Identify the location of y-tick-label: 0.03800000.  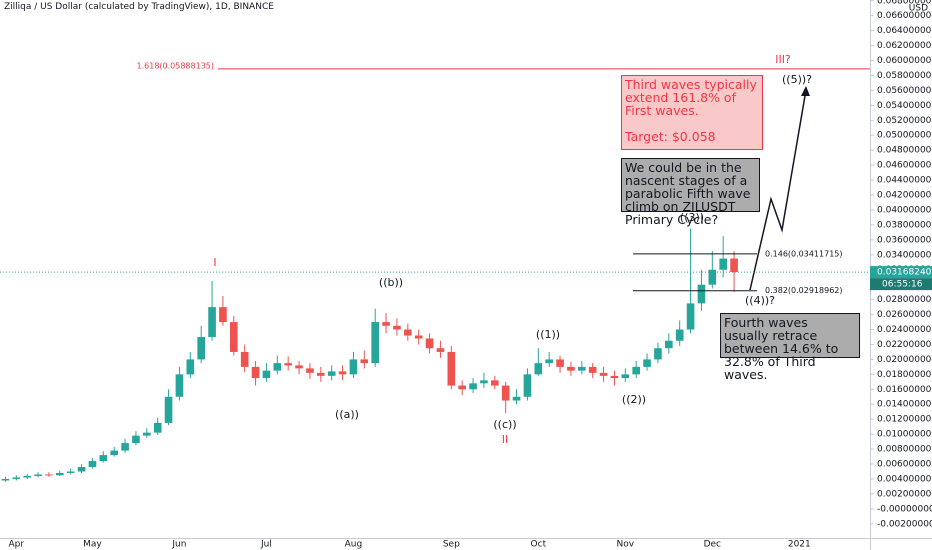
(904, 225).